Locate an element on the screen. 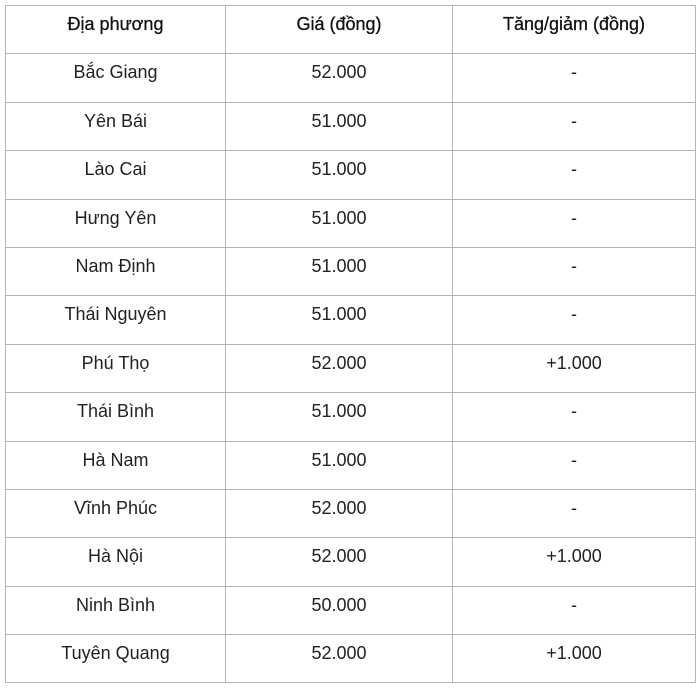  table-row: Thái Bình 51.000 - is located at coordinates (350, 417).